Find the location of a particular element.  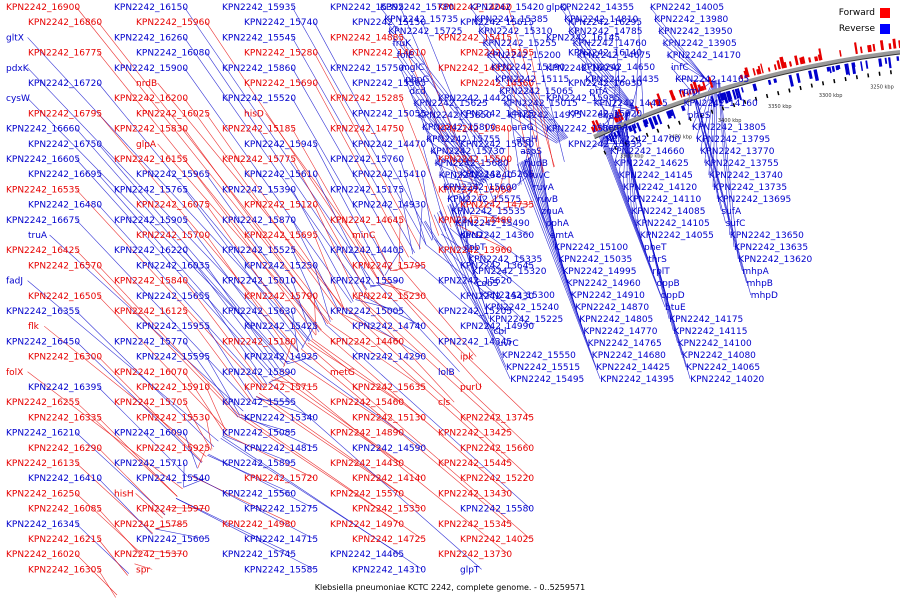

gene-label: KPN2242_14870 is located at coordinates (612, 308).